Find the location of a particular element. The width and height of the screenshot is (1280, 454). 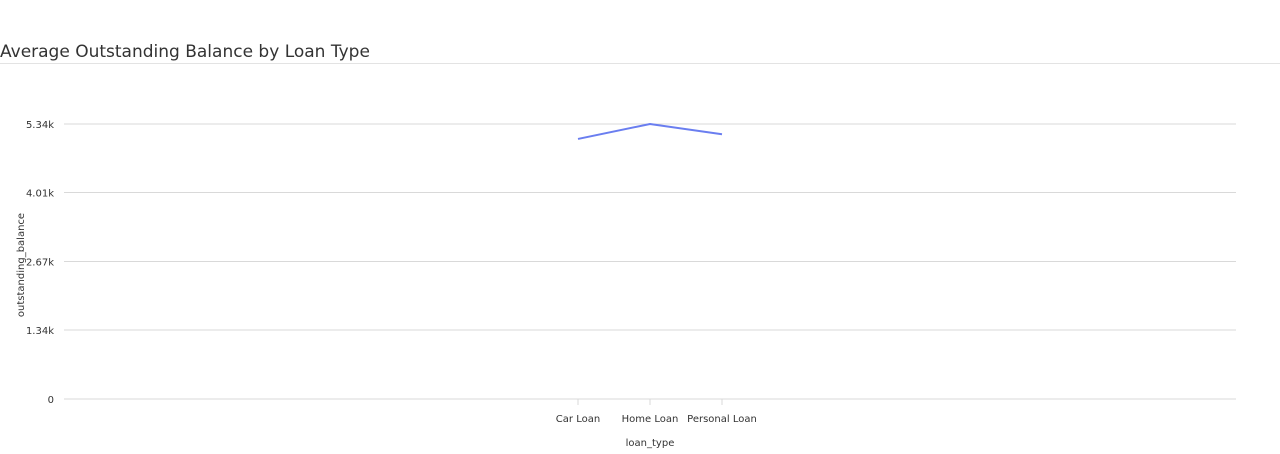

chart-title: Average Outstanding Balance by Loan Type is located at coordinates (185, 52).